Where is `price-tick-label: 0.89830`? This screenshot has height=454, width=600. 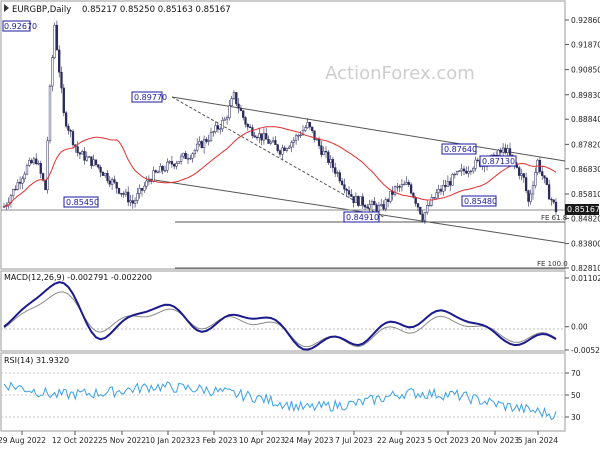 price-tick-label: 0.89830 is located at coordinates (585, 95).